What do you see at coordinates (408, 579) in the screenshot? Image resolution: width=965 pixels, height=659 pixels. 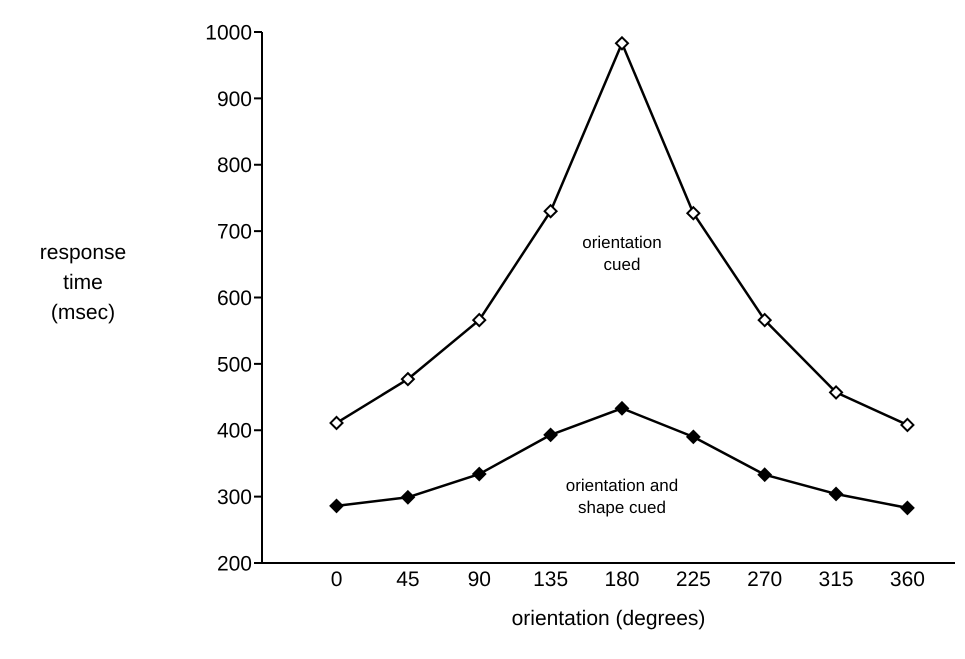 I see `x-tick-label: 45` at bounding box center [408, 579].